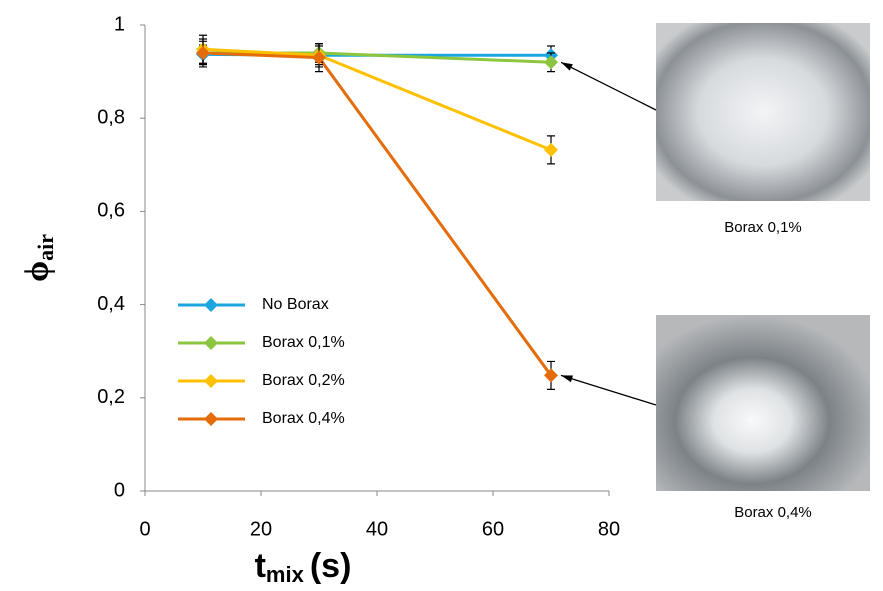  I want to click on legend-label: Borax 0,4%, so click(303, 418).